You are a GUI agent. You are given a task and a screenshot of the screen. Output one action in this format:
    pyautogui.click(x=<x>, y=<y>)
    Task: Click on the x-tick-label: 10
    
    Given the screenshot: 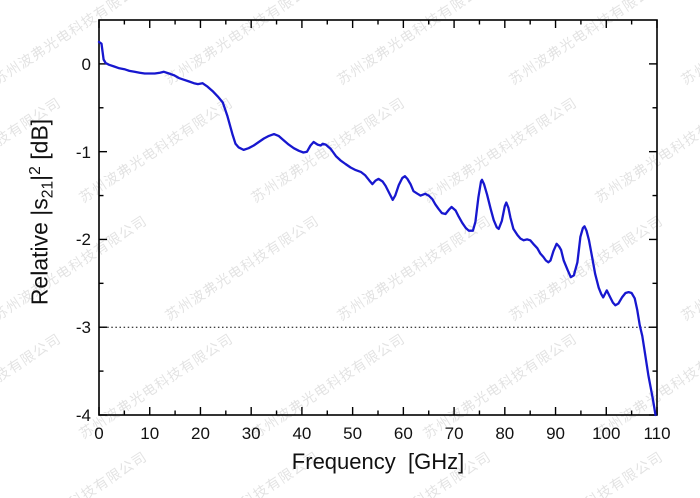 What is the action you would take?
    pyautogui.click(x=150, y=433)
    